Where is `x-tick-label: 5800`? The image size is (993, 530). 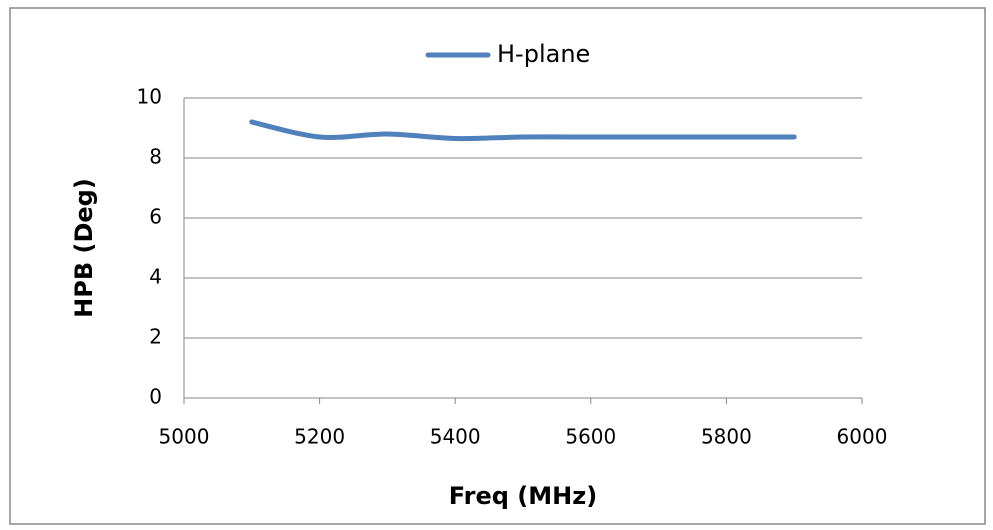 x-tick-label: 5800 is located at coordinates (726, 437).